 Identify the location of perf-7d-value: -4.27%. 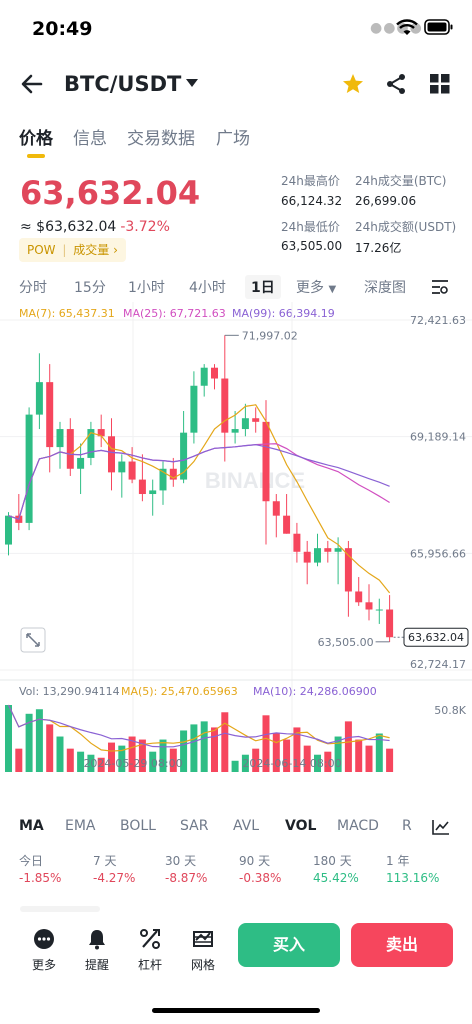
(114, 878).